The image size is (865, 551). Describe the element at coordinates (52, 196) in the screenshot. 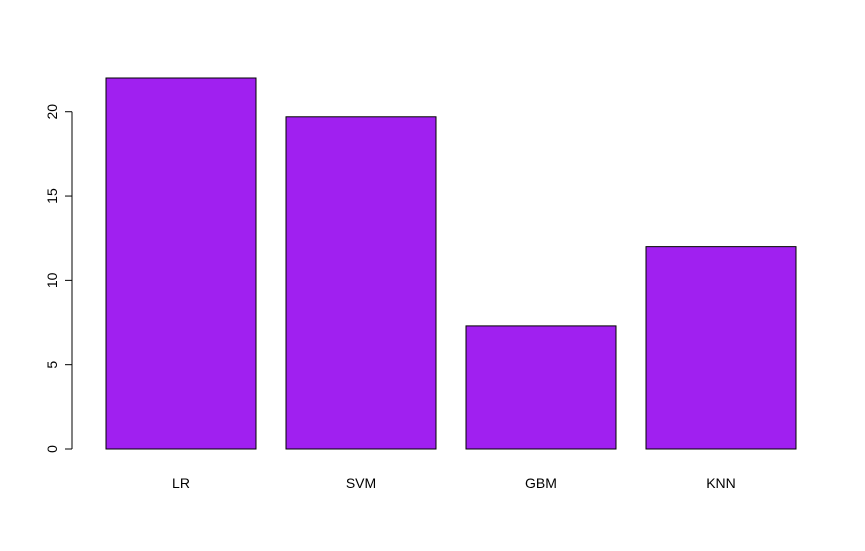

I see `y-tick-label: 15` at that location.